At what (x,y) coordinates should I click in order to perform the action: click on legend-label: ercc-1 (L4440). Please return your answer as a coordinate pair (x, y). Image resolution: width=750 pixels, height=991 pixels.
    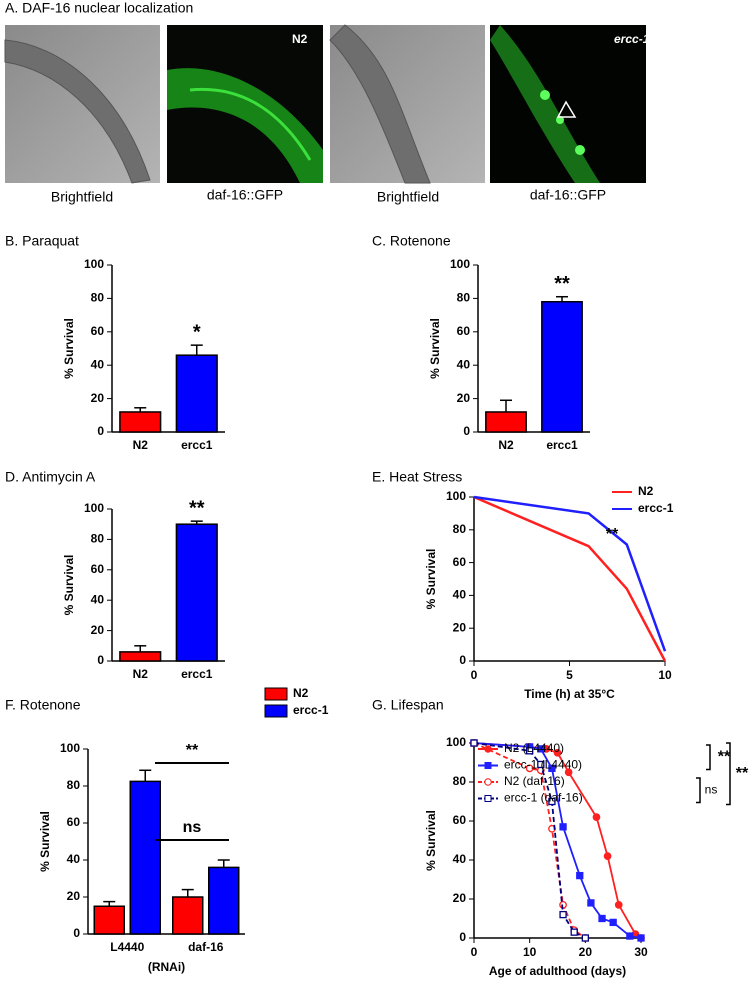
    Looking at the image, I should click on (543, 765).